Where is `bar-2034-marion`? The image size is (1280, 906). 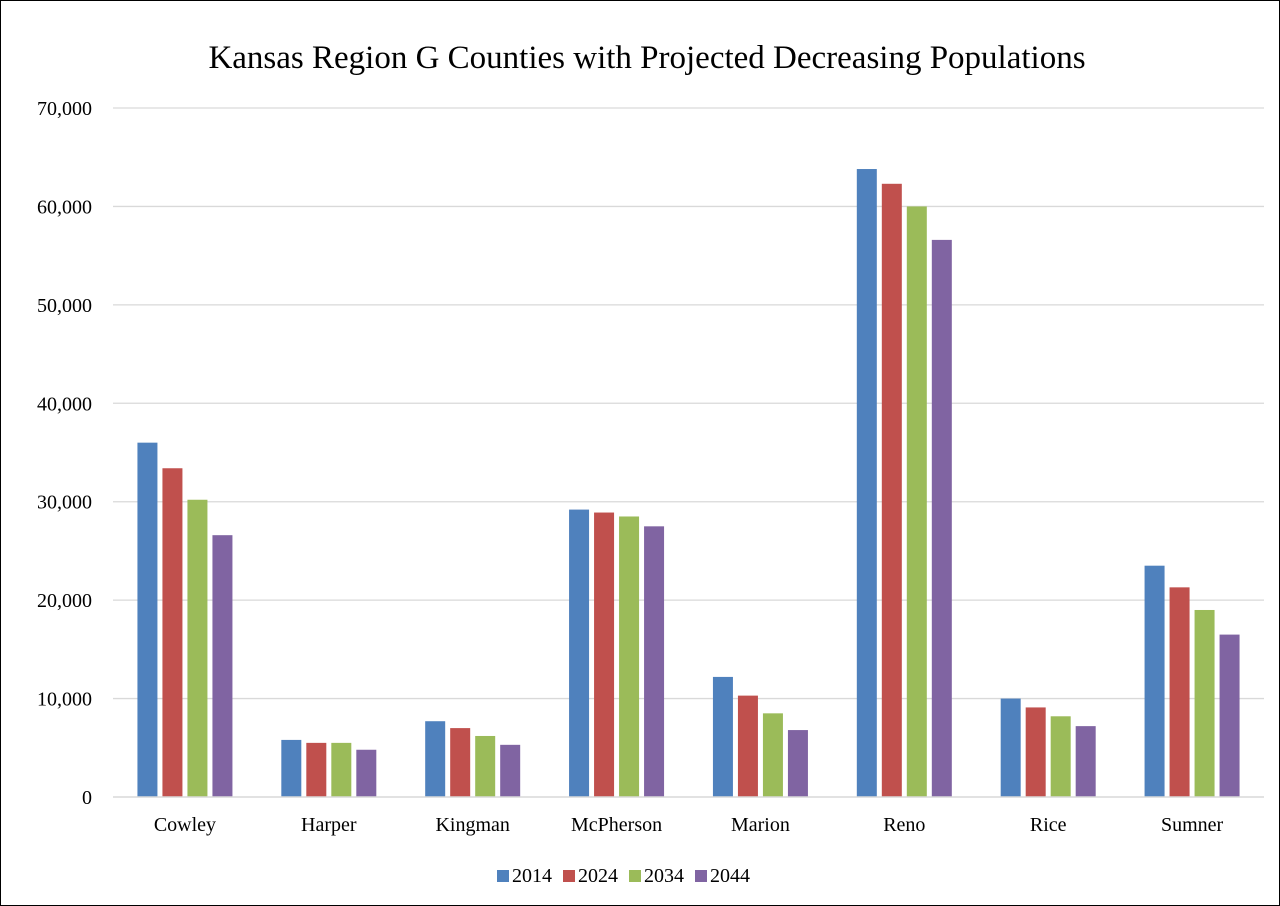
bar-2034-marion is located at coordinates (772, 755).